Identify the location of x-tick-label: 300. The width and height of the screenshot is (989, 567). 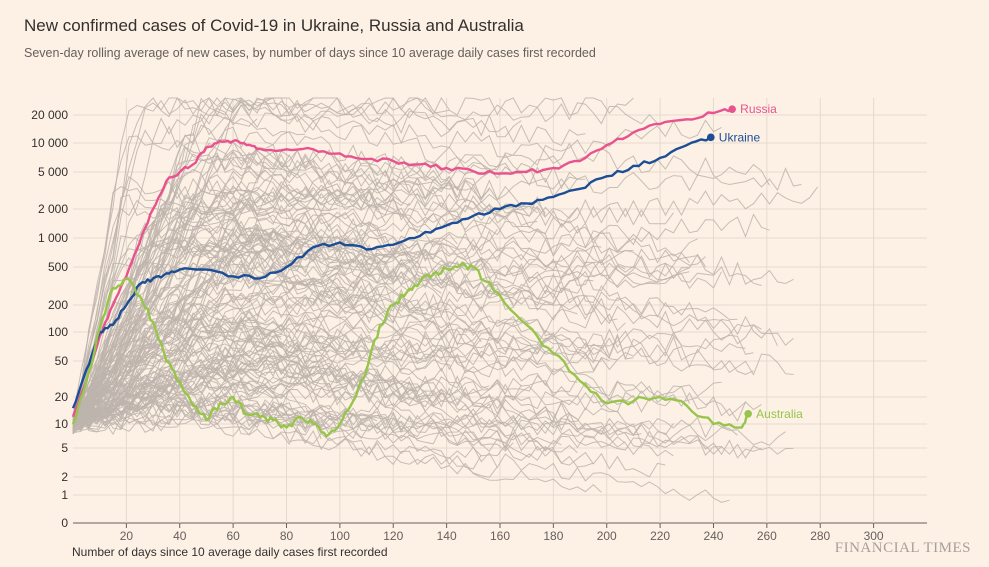
(874, 536).